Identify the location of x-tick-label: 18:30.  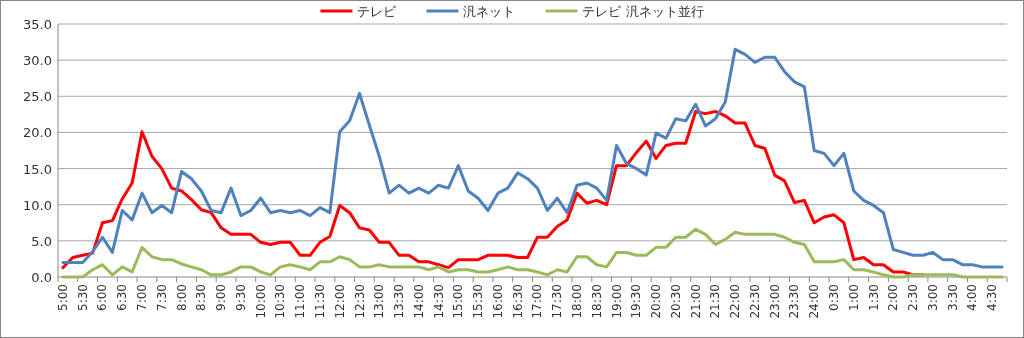
(596, 301).